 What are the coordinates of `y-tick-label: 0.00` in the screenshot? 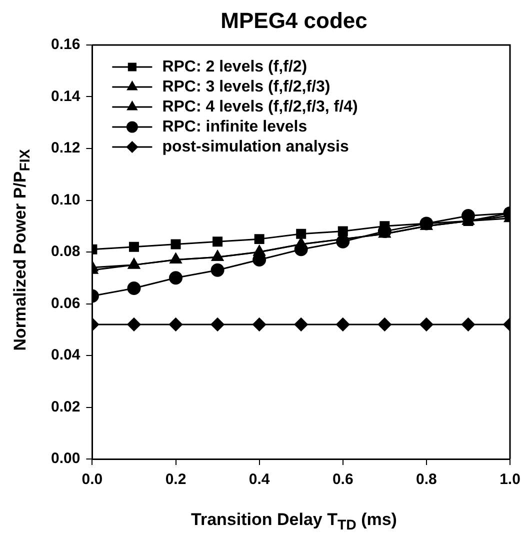 It's located at (65, 459).